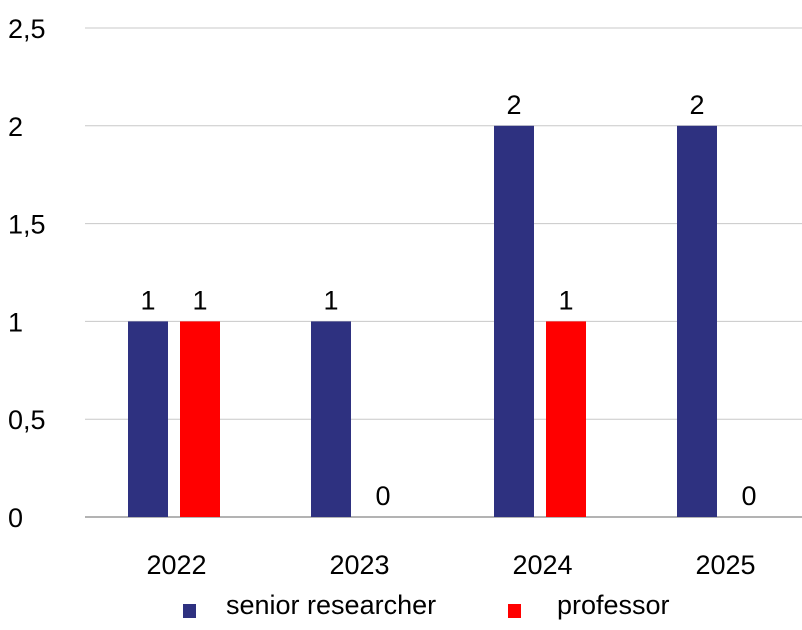 This screenshot has width=802, height=630. Describe the element at coordinates (331, 419) in the screenshot. I see `bar-senior-researcher-2023` at that location.